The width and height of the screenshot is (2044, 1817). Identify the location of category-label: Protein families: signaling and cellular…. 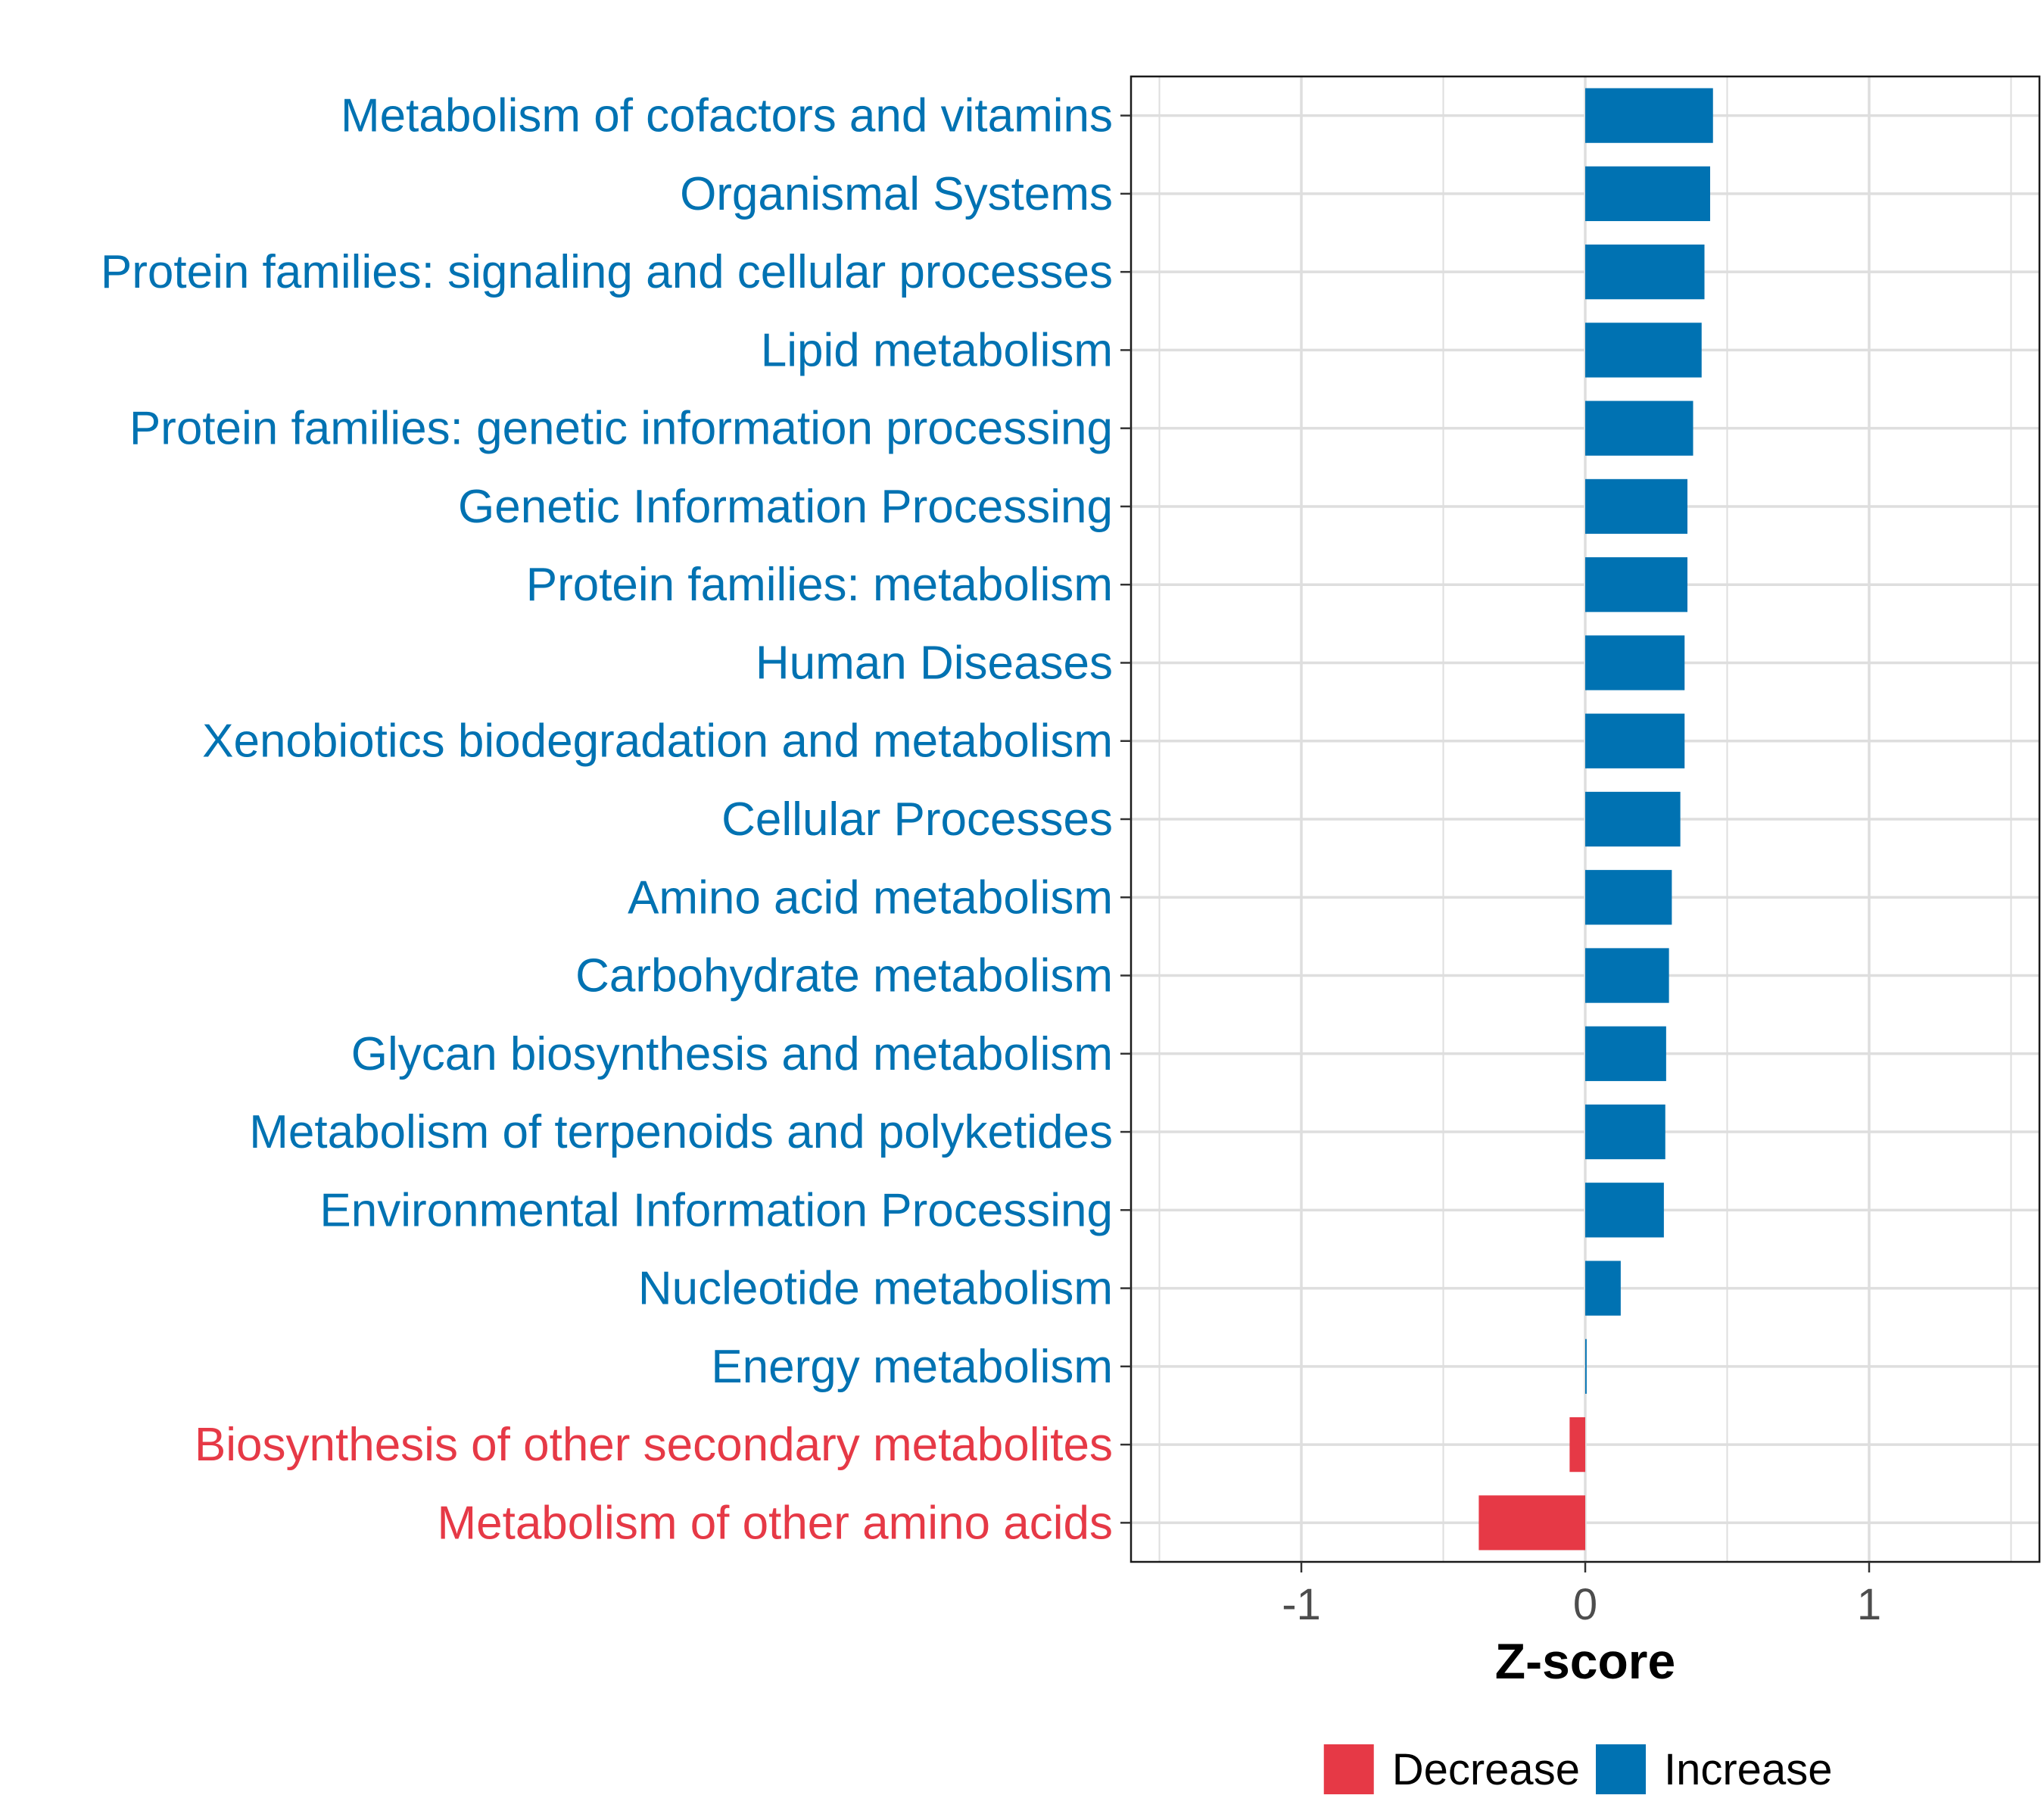
(607, 272).